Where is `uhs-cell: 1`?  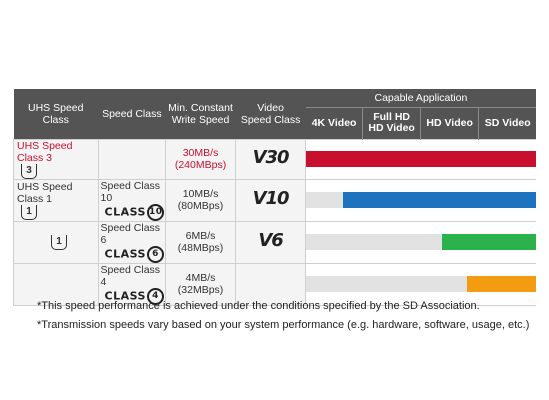 uhs-cell: 1 is located at coordinates (56, 242).